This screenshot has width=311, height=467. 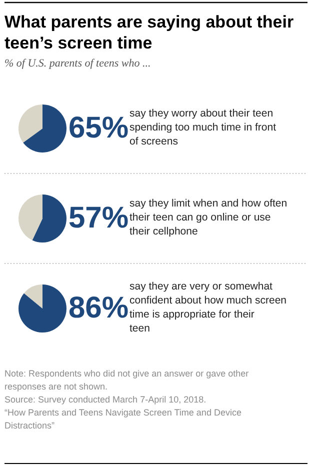 What do you see at coordinates (123, 419) in the screenshot?
I see `text: “How Parents and Teens Navigate Screen Time and Device Distractions”` at bounding box center [123, 419].